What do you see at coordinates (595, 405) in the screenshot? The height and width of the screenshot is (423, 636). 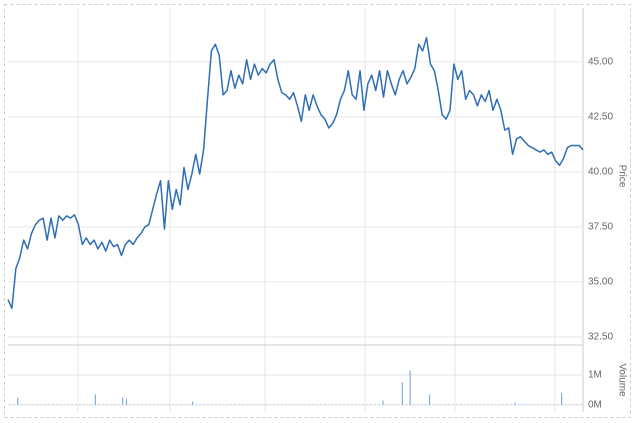 I see `y-tick-label: 0M` at bounding box center [595, 405].